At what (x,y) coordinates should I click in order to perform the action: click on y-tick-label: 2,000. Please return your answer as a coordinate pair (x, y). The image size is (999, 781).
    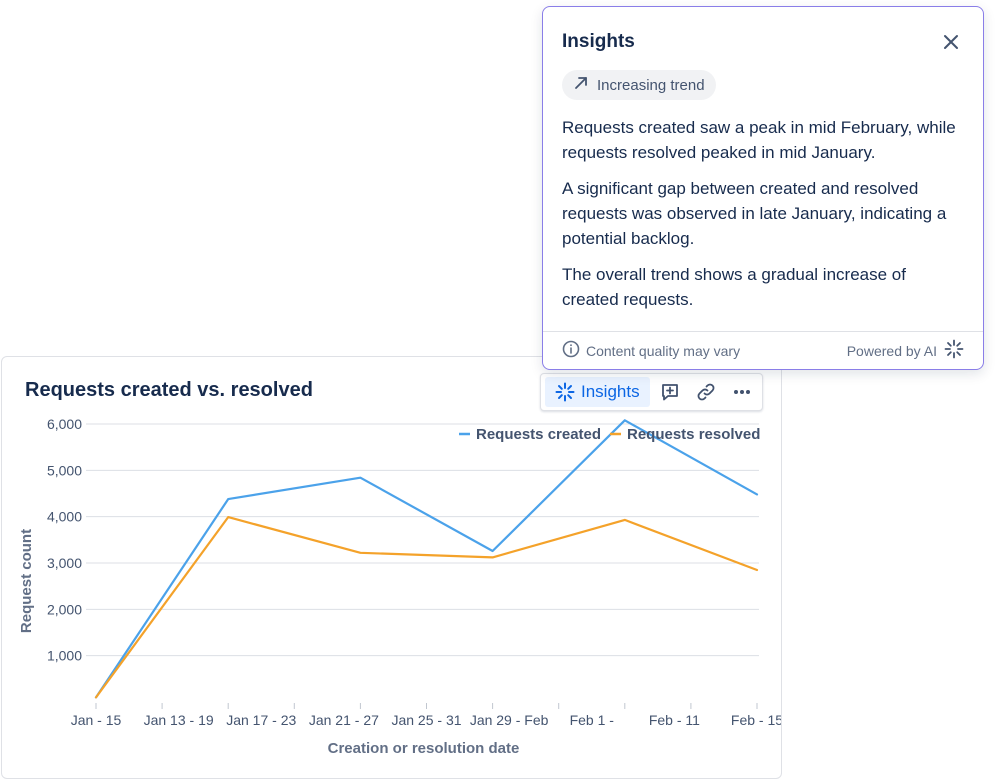
    Looking at the image, I should click on (64, 609).